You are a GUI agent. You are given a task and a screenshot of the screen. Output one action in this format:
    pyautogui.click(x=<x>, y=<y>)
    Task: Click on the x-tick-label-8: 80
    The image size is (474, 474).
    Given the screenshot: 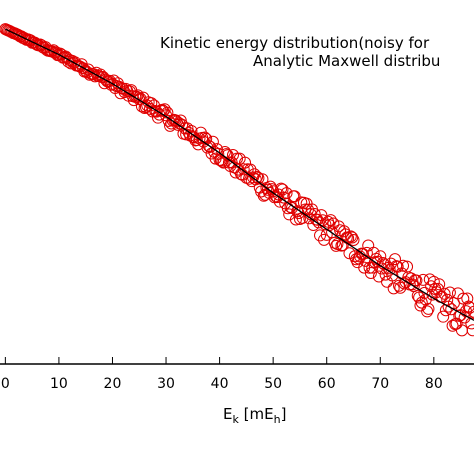 What is the action you would take?
    pyautogui.click(x=434, y=384)
    